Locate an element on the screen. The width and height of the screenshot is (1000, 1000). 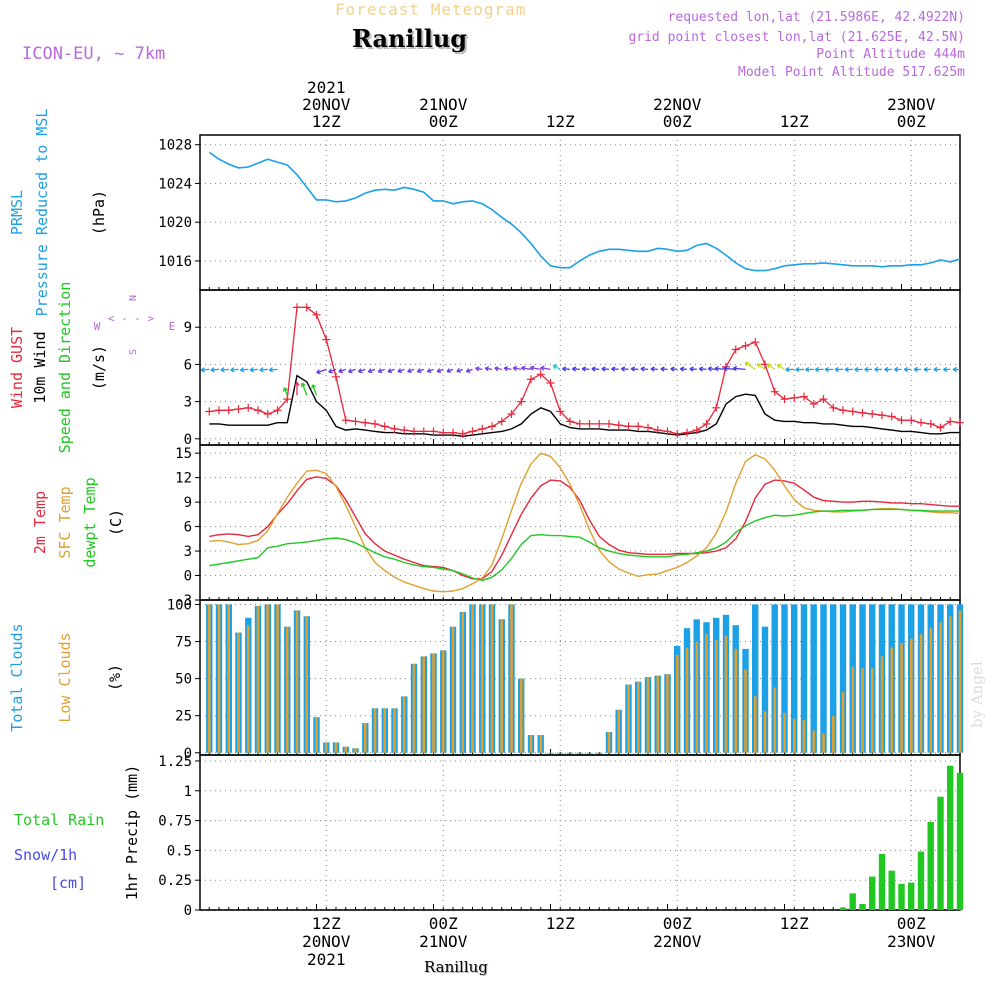
legend-rain: Total Rain is located at coordinates (59, 820).